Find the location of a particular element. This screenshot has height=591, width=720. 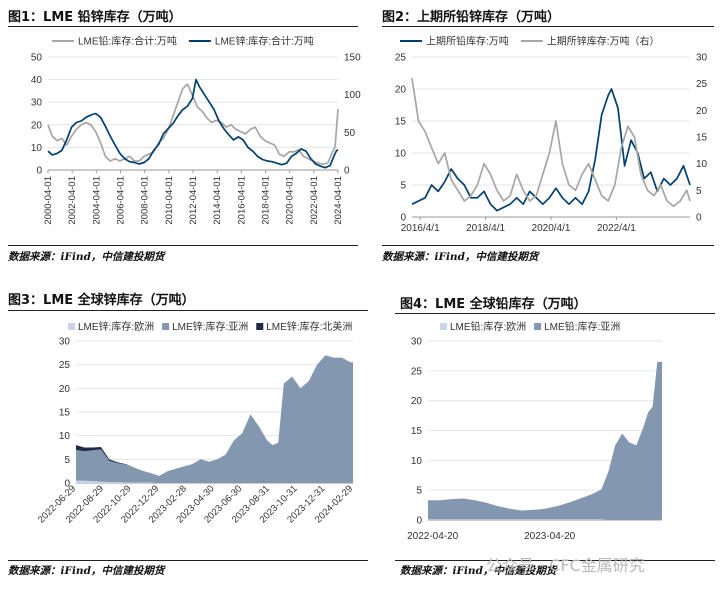

y-right-tick-label: 150 is located at coordinates (352, 58).